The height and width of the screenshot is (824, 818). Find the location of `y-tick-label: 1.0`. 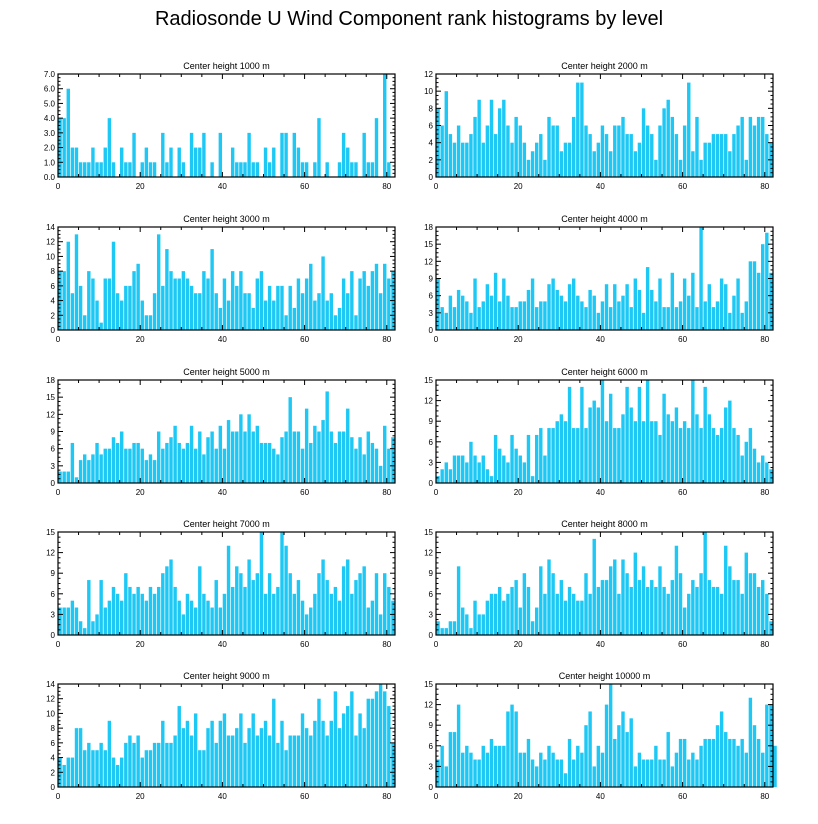

y-tick-label: 1.0 is located at coordinates (50, 162).